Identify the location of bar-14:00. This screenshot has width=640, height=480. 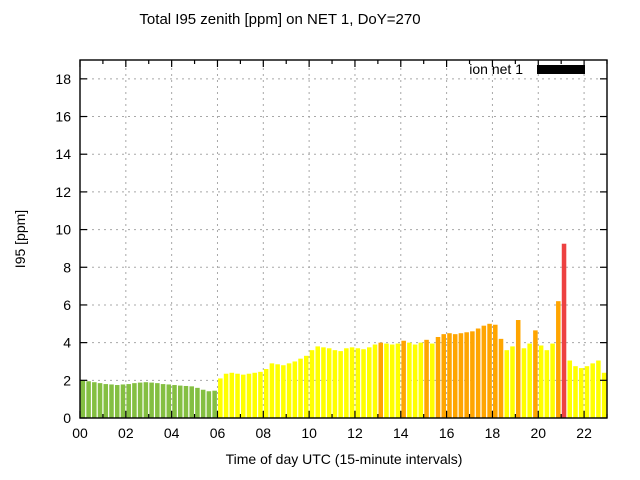
(403, 379).